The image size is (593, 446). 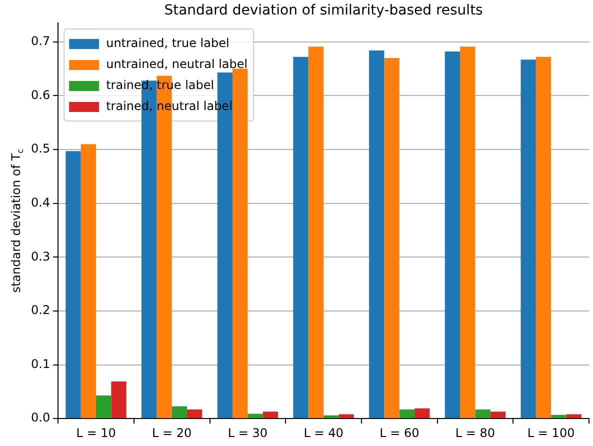 I want to click on legend-label: untrained, neutral label, so click(x=177, y=64).